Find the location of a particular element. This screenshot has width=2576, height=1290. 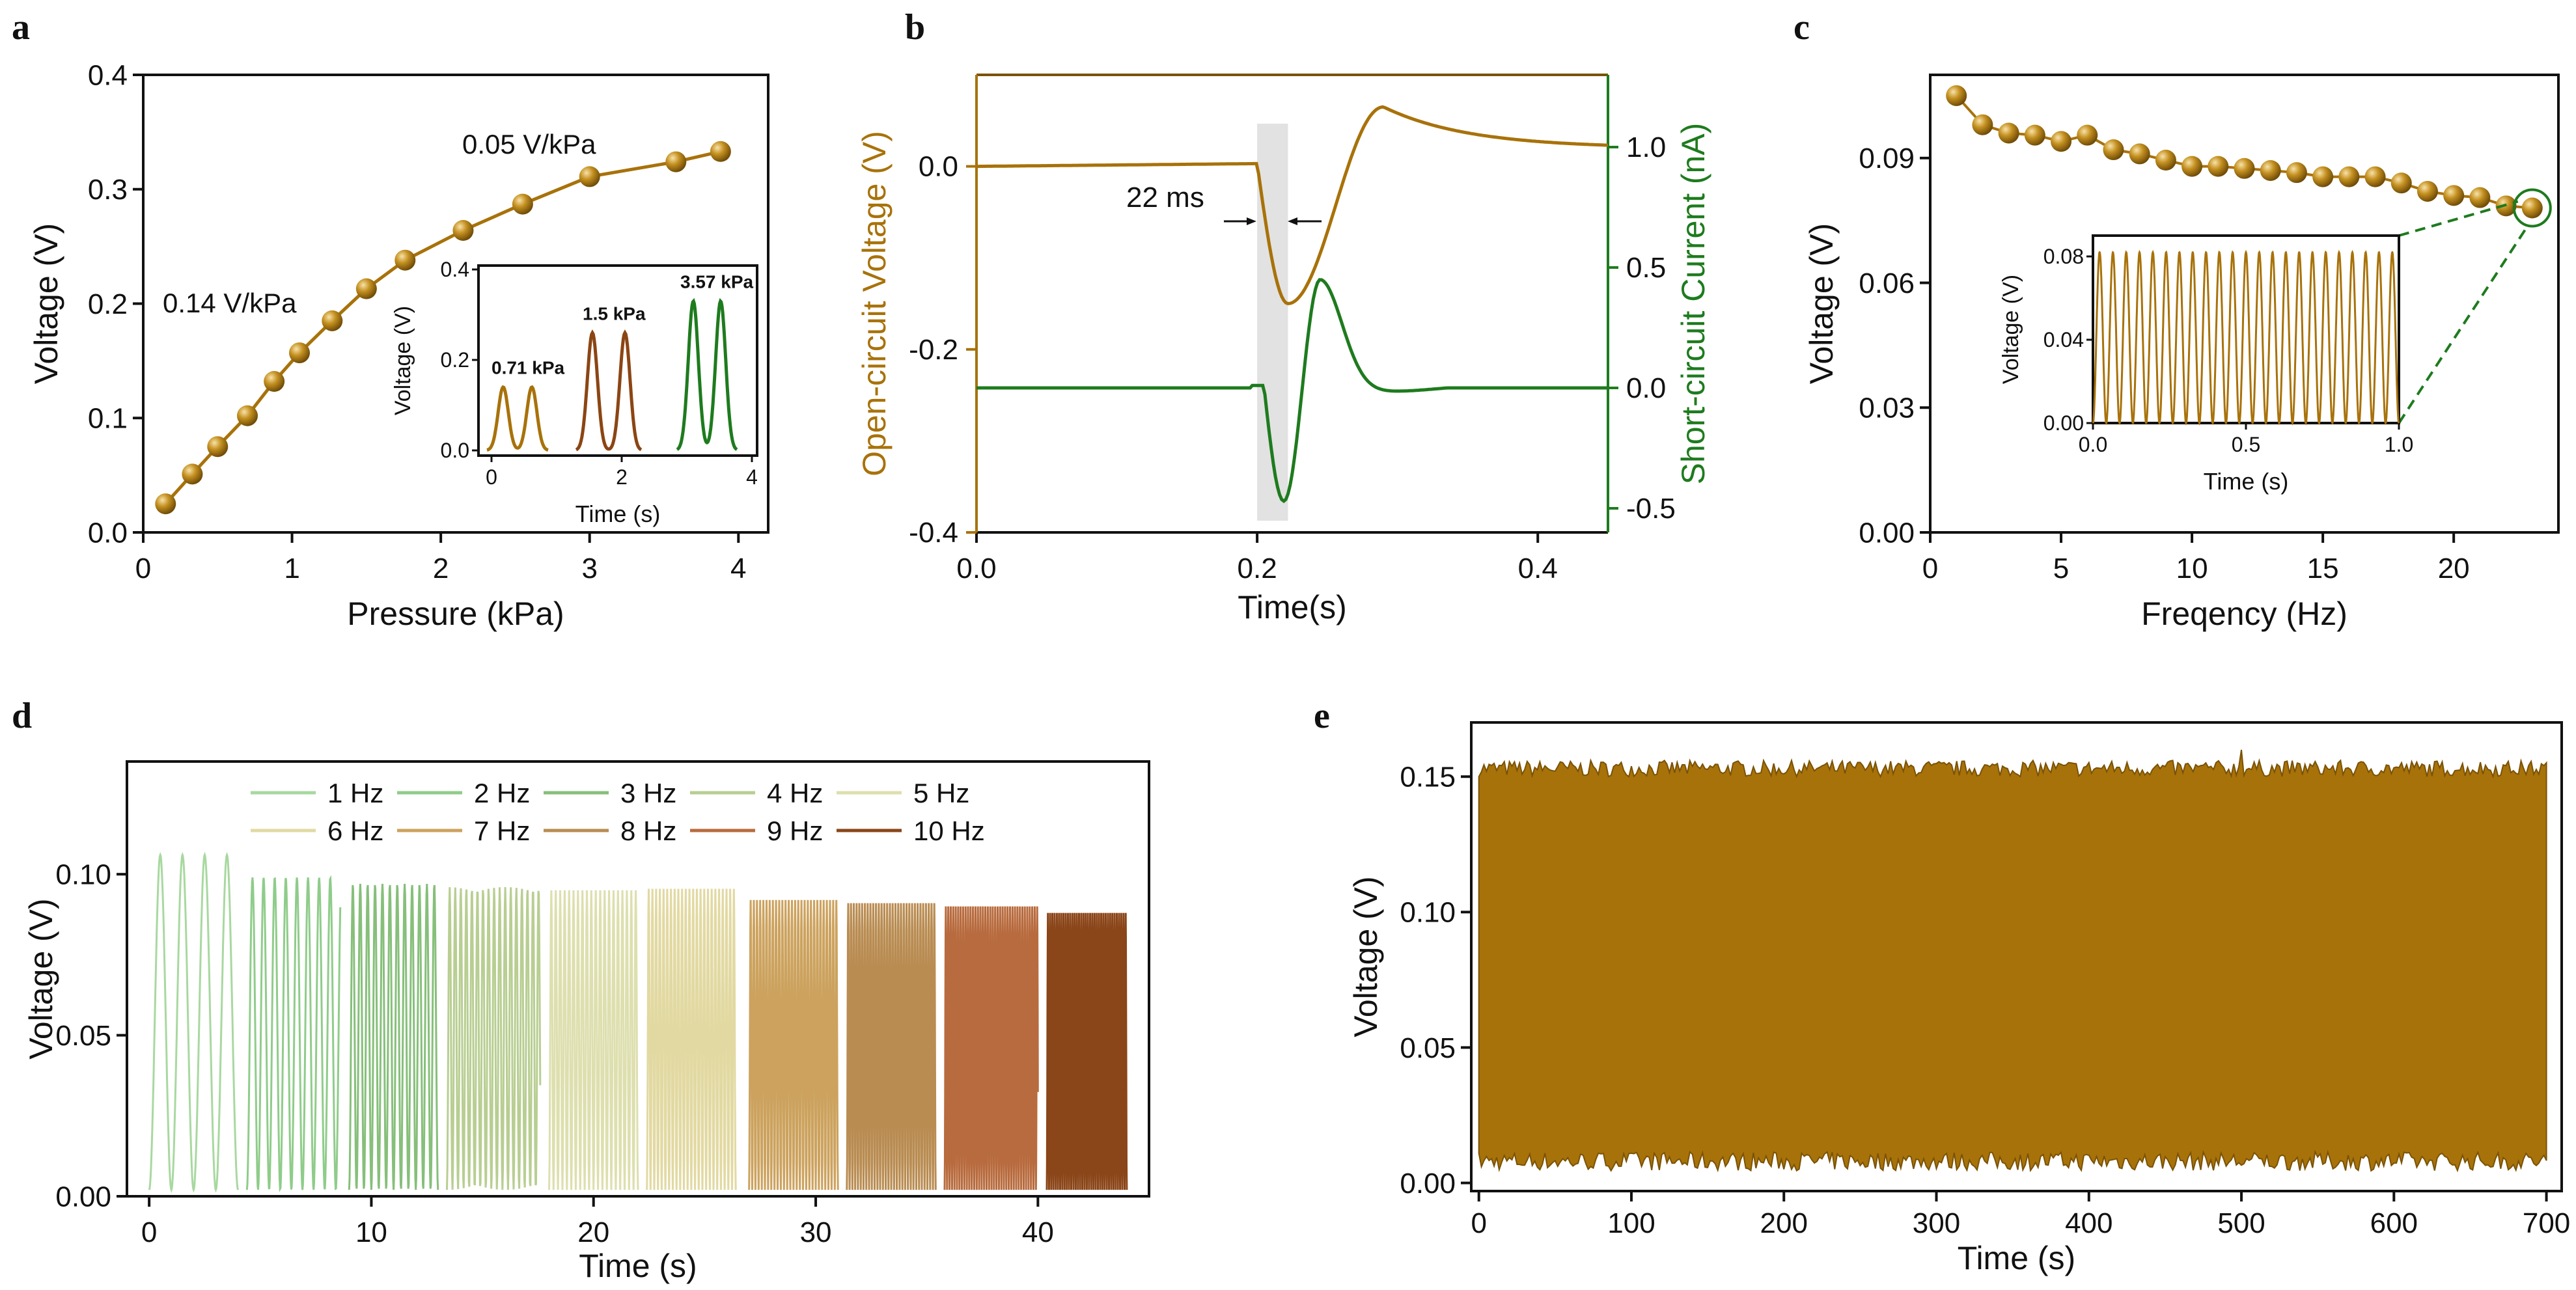

x-axis-label: Pressure (kPa) is located at coordinates (455, 614).